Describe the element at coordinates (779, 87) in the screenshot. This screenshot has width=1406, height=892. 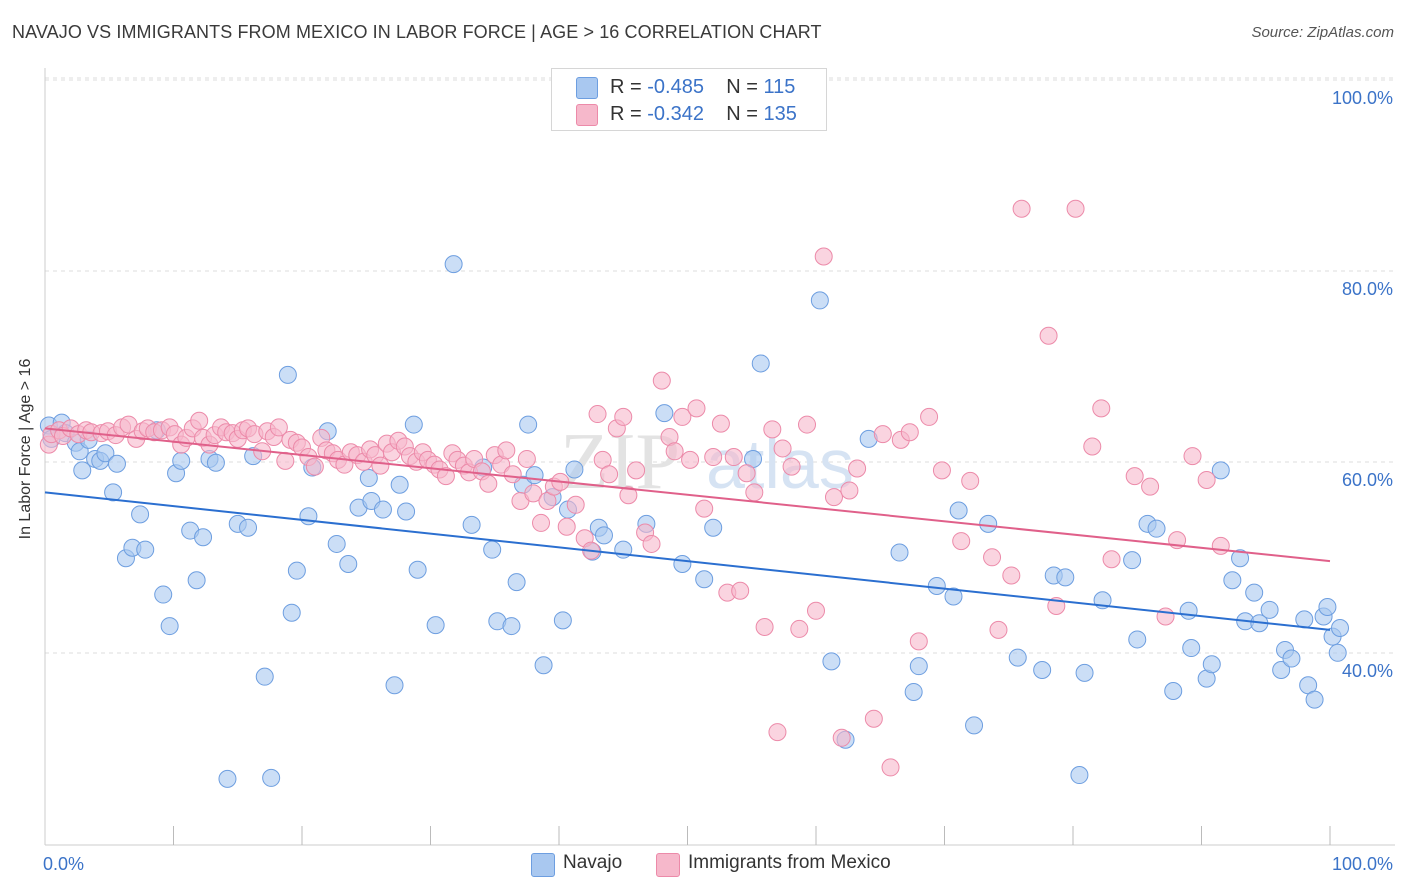
I see `legend-n-value: 115` at that location.